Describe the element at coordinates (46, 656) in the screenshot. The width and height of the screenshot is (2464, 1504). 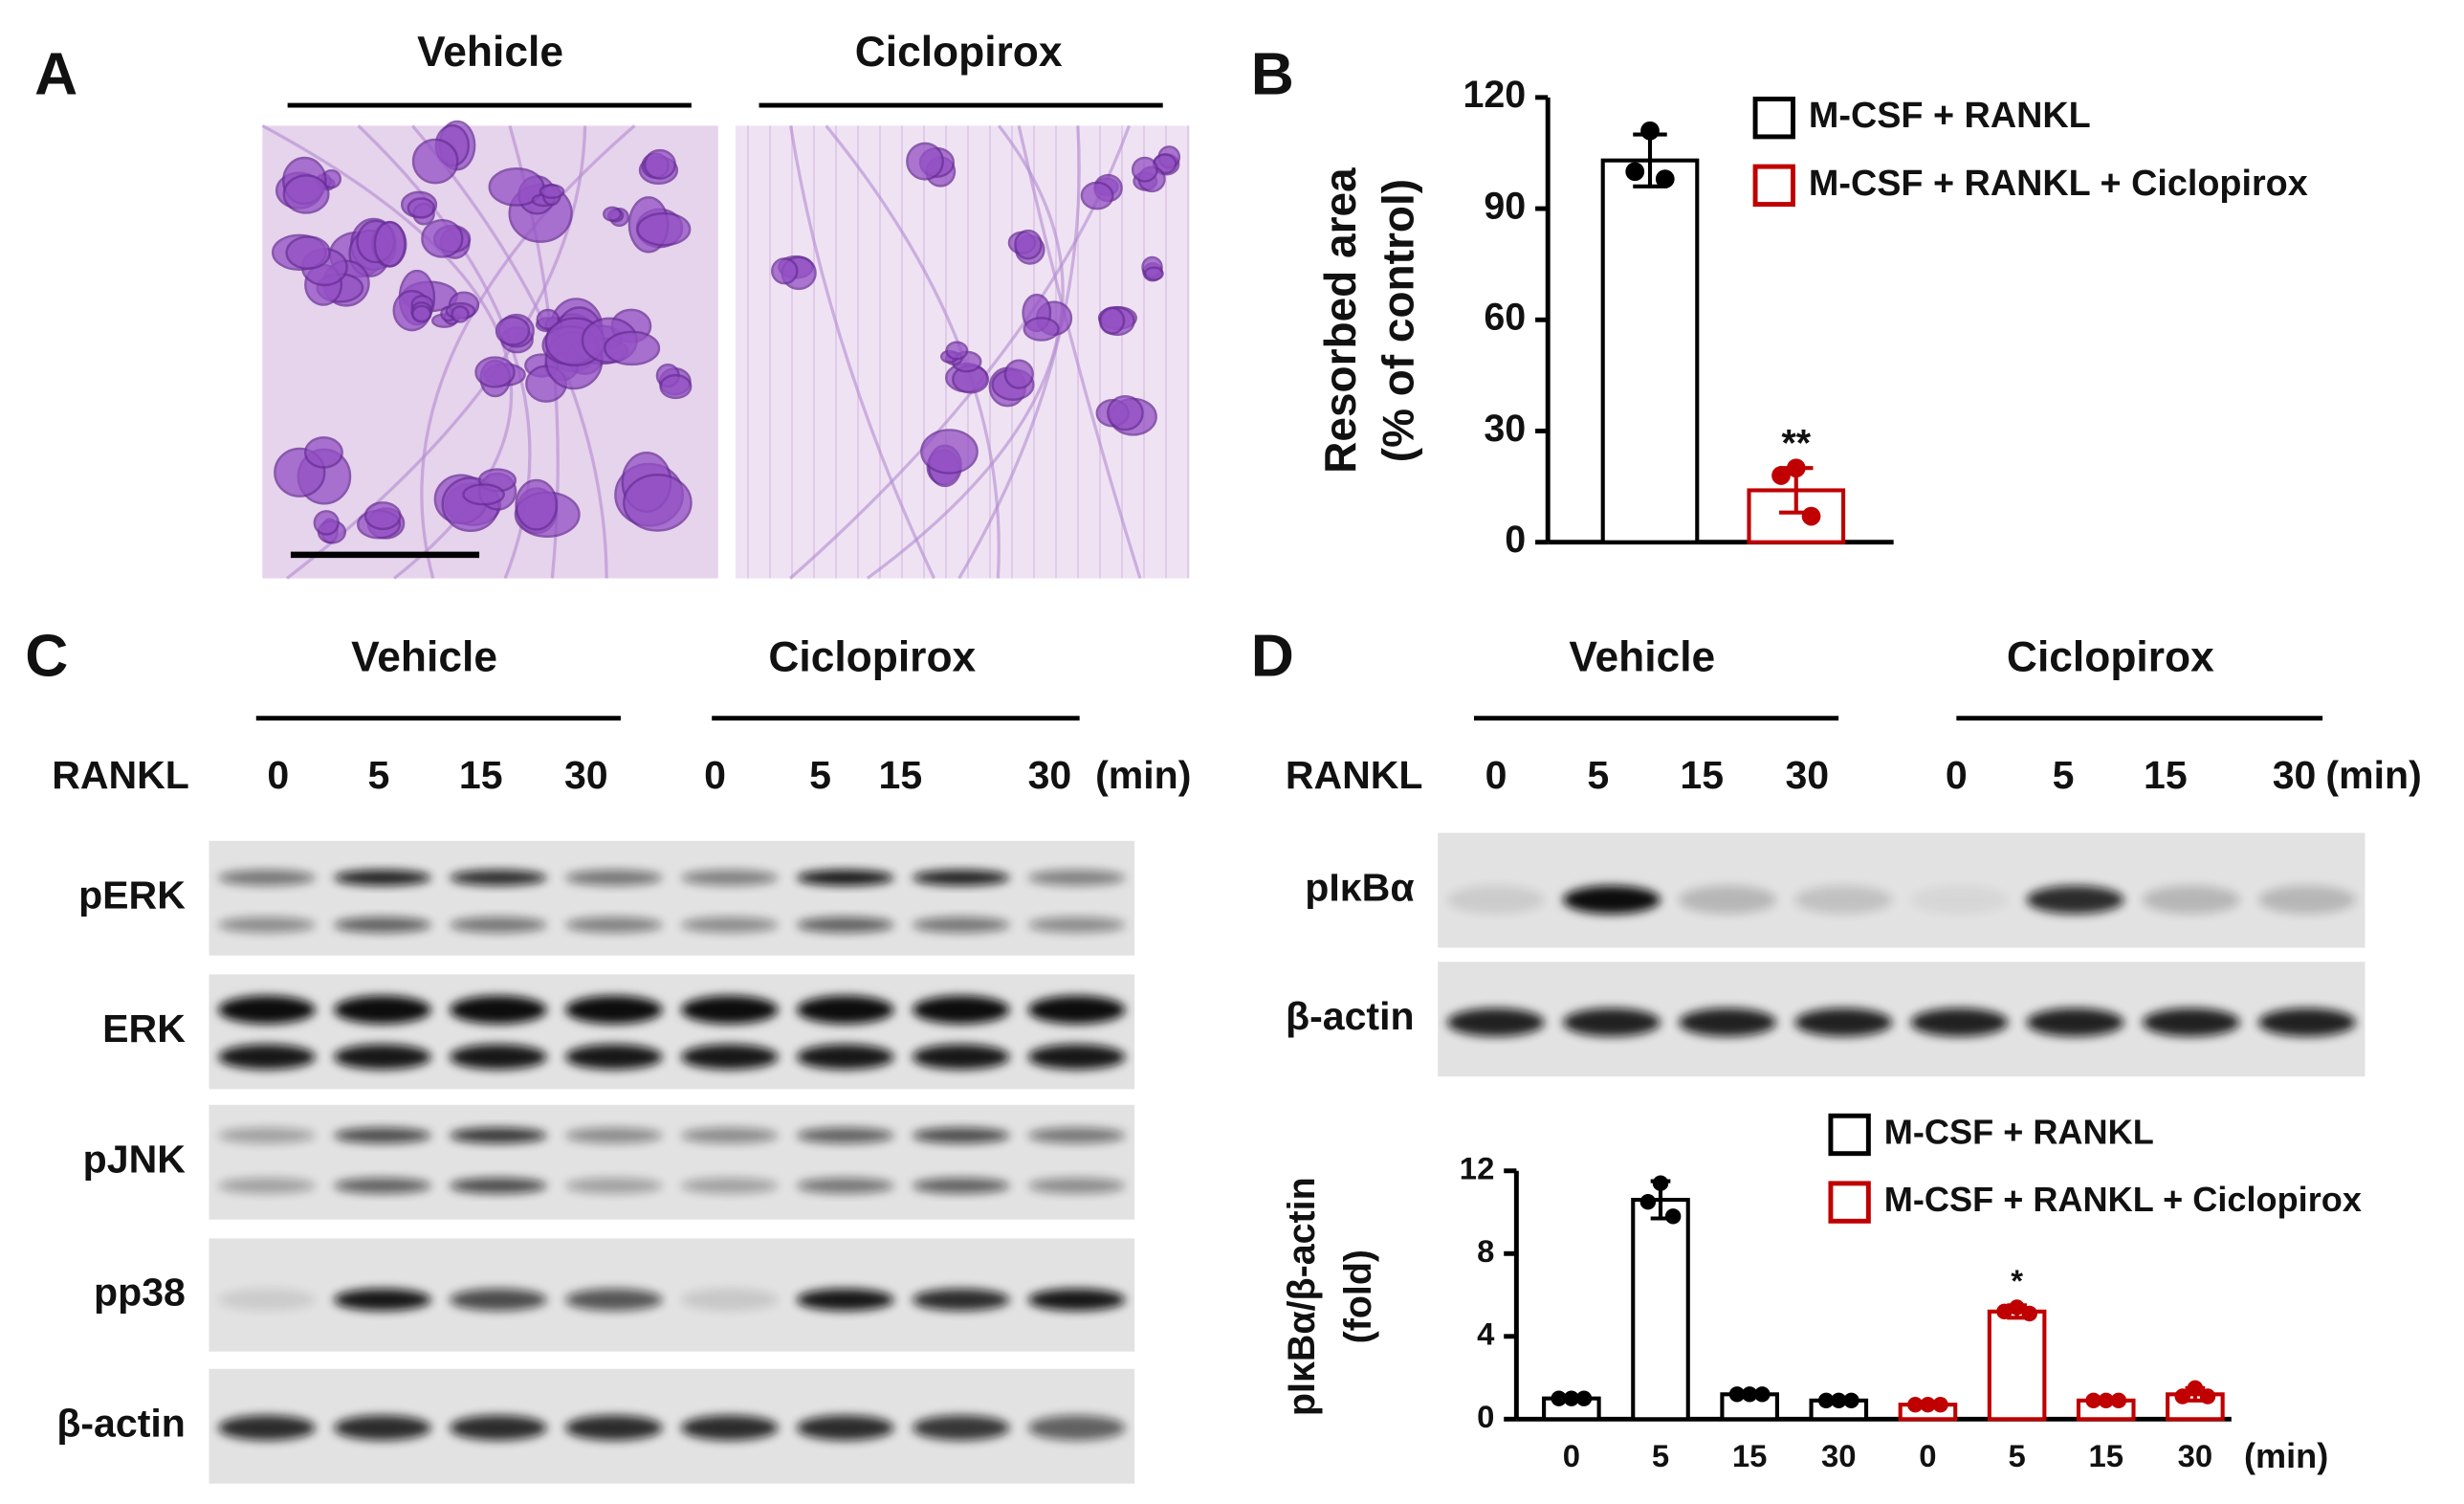
I see `panel-label: C` at that location.